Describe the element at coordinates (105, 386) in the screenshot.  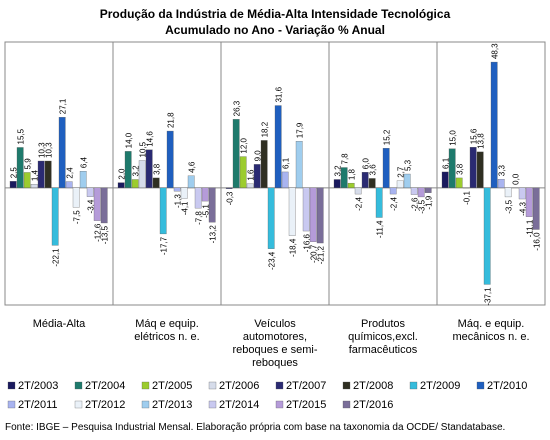
I see `legend-label: 2T/2004` at that location.